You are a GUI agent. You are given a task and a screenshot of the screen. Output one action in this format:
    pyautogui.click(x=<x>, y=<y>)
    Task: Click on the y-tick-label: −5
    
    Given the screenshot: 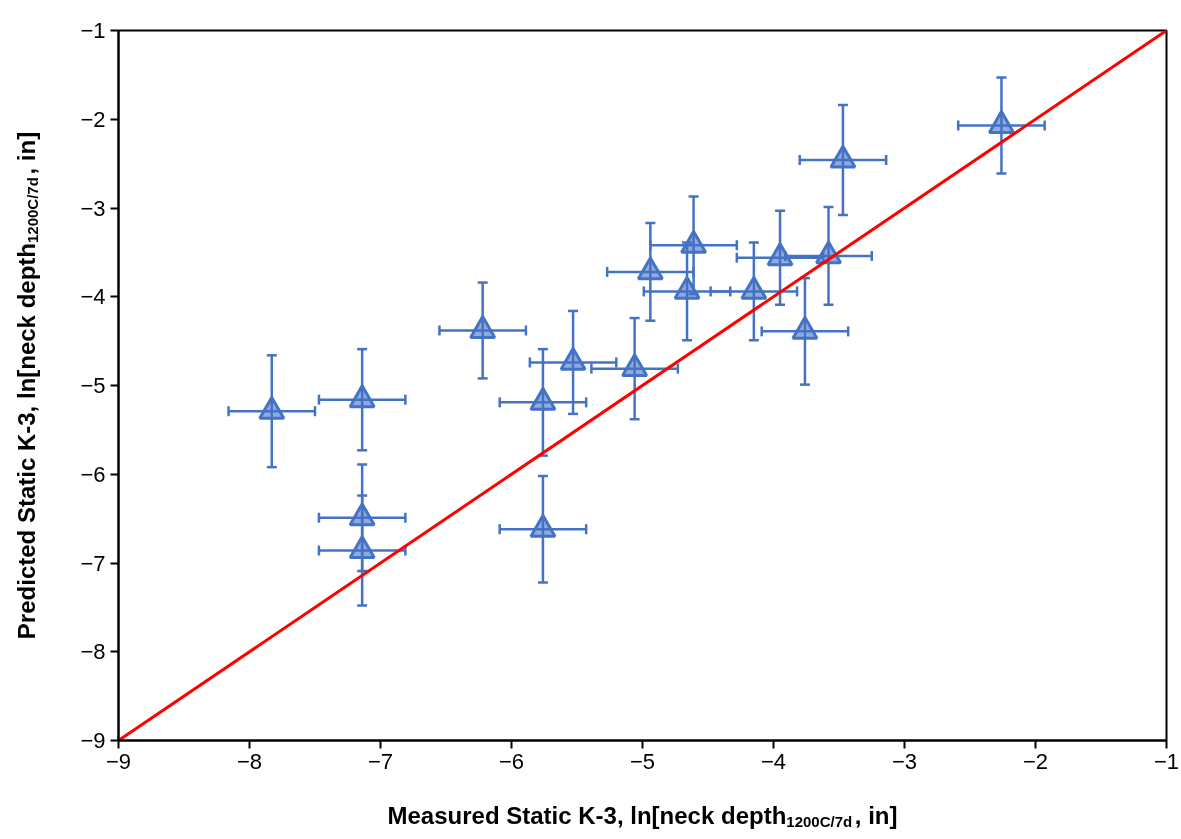 What is the action you would take?
    pyautogui.click(x=93, y=385)
    